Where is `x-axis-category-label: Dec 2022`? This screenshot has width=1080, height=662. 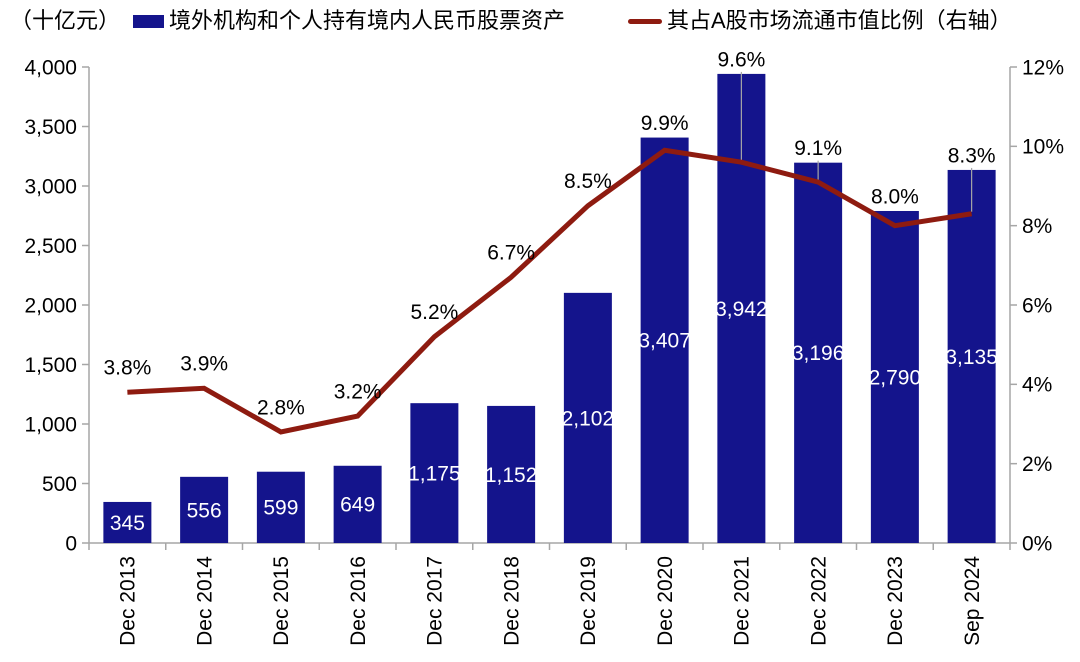 x-axis-category-label: Dec 2022 is located at coordinates (818, 601).